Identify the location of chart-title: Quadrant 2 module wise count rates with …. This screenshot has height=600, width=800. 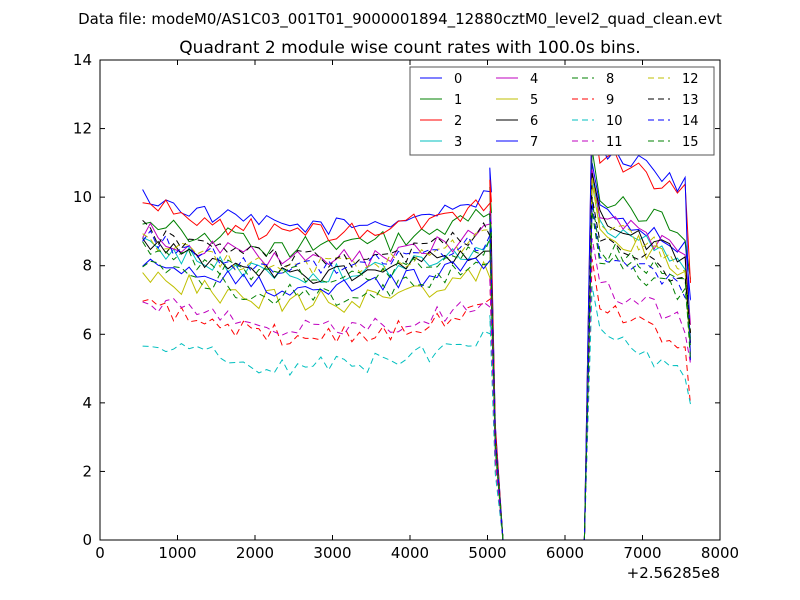
(409, 48).